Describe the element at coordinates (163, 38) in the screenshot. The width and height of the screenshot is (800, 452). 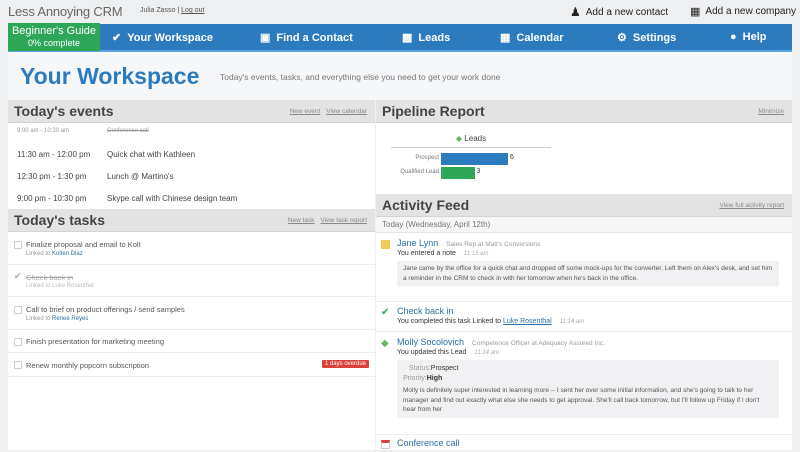
I see `nav-your-workspace: ✔ Your Workspace` at that location.